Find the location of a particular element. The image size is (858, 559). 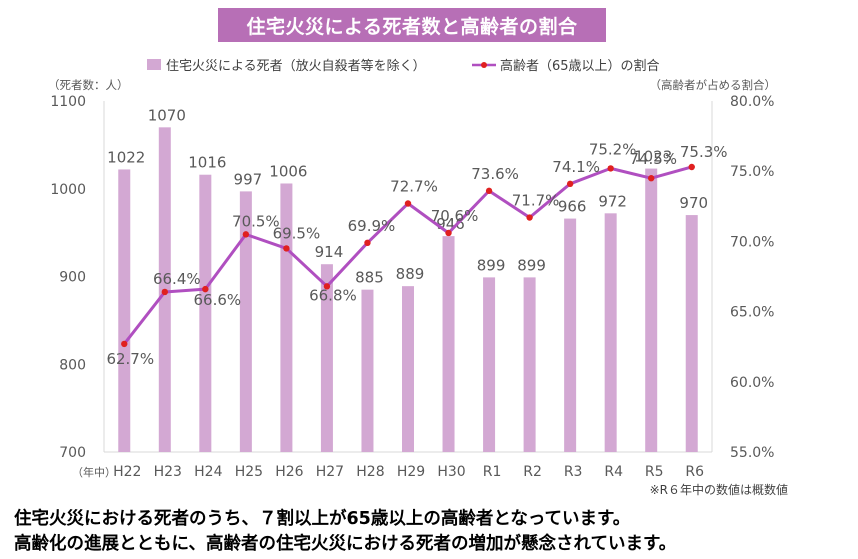

line-value-label: 70.6% is located at coordinates (455, 216).